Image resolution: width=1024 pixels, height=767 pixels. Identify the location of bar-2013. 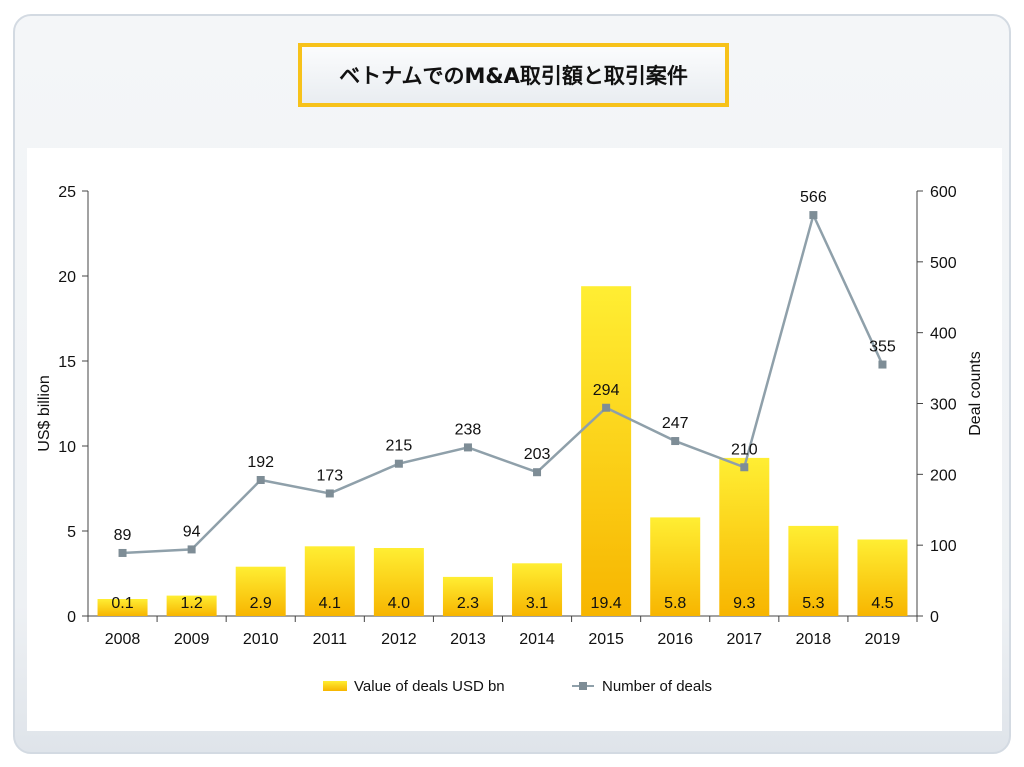
(467, 596).